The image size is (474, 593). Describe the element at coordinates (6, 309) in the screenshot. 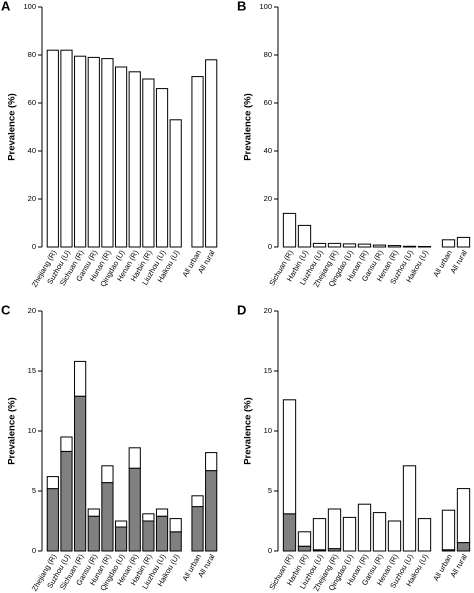

I see `panel-label: C` at that location.